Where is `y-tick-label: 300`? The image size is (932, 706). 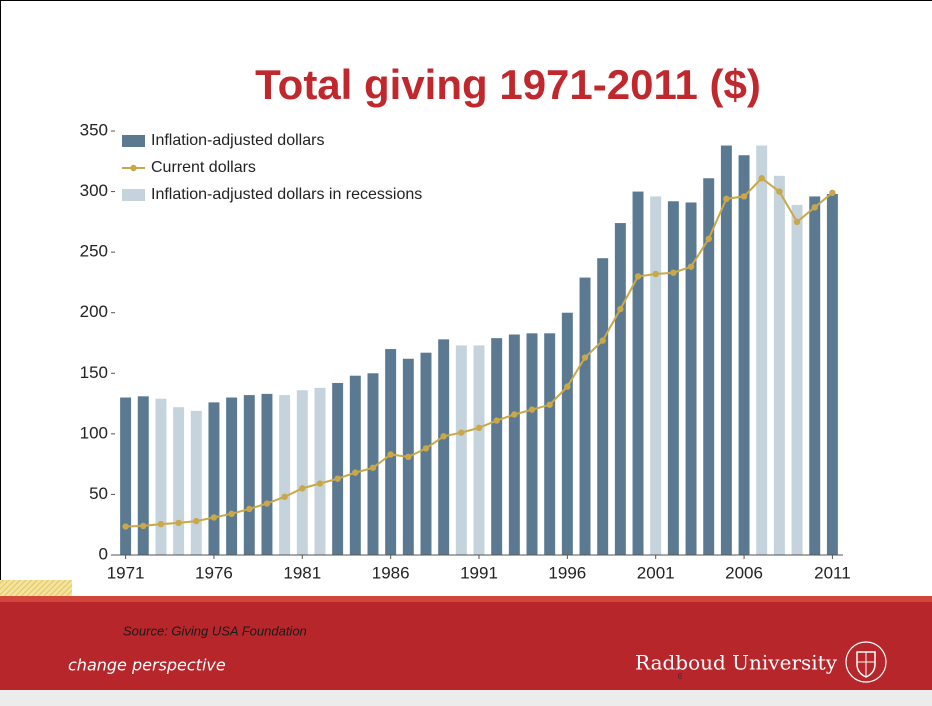 y-tick-label: 300 is located at coordinates (94, 190).